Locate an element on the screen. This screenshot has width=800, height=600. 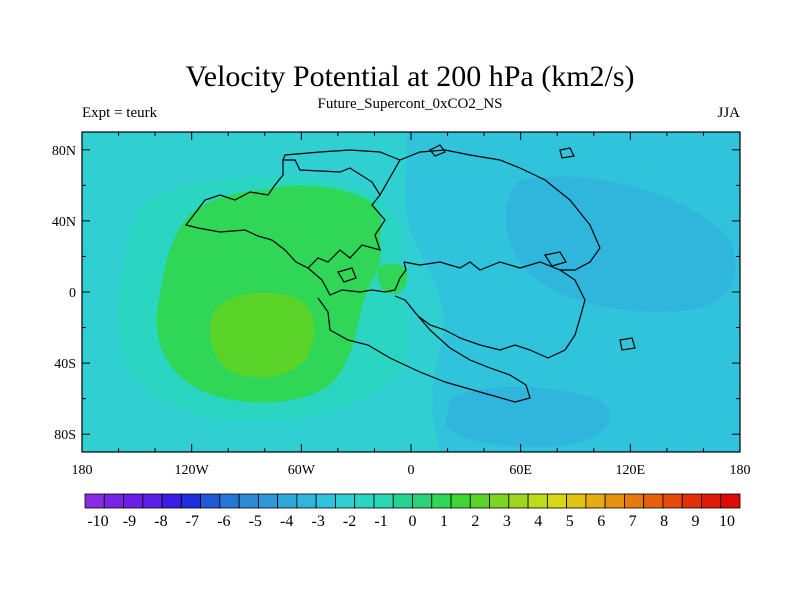
x-tick-label: 120W is located at coordinates (192, 470).